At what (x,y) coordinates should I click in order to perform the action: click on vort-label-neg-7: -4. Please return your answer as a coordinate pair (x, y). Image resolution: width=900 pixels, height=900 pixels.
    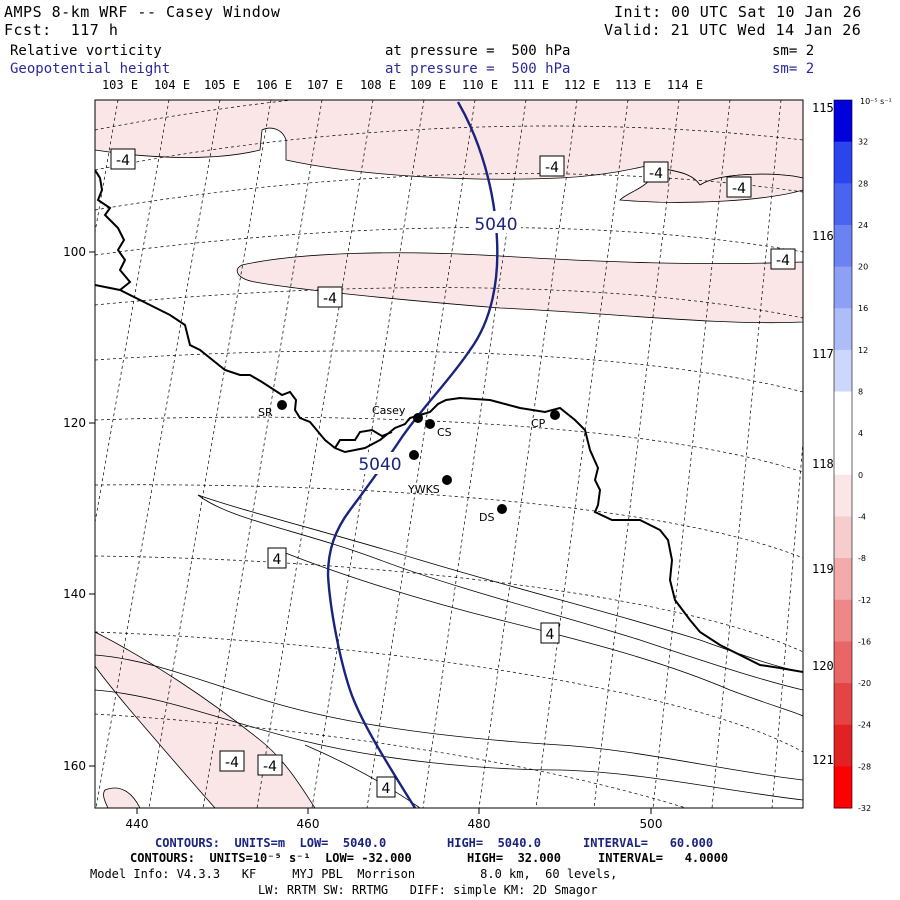
    Looking at the image, I should click on (232, 761).